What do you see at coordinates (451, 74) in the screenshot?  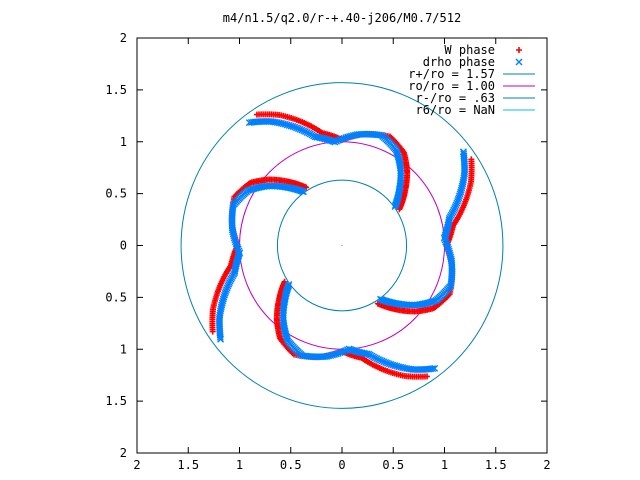 I see `legend-label: r+/ro = 1.57` at bounding box center [451, 74].